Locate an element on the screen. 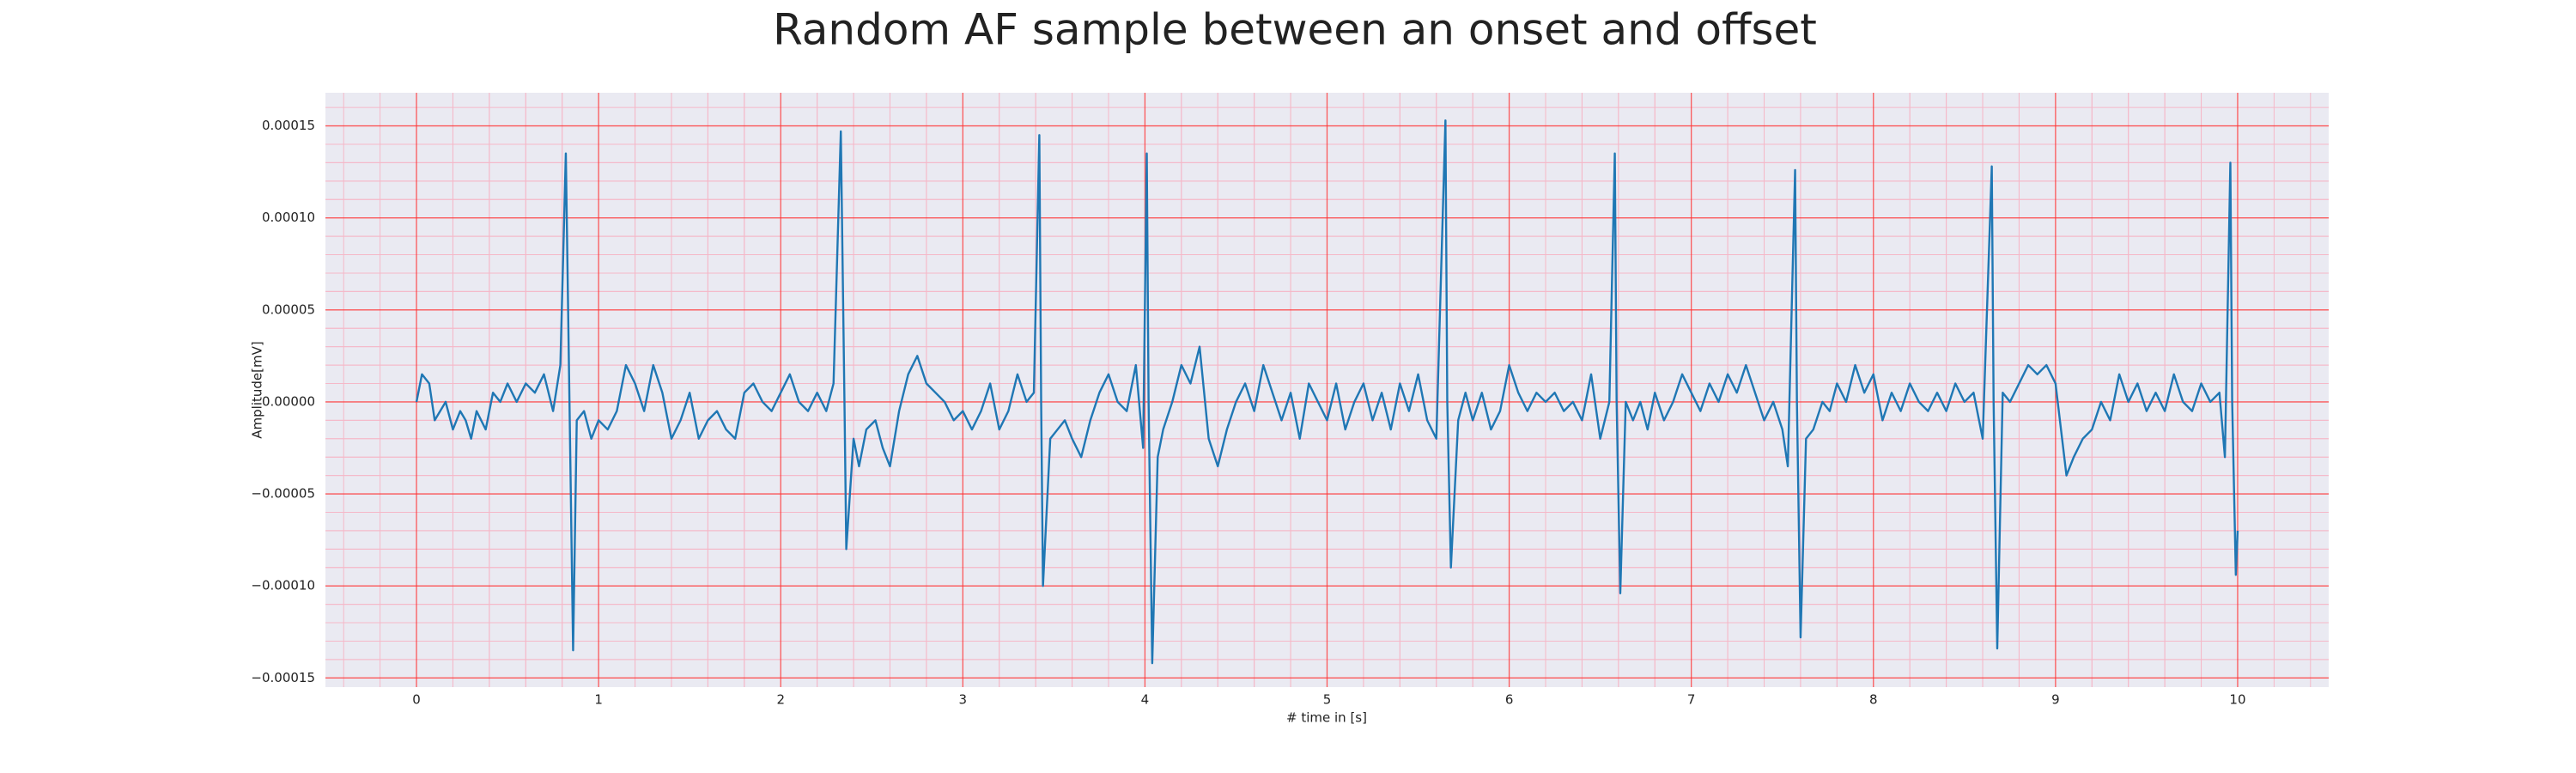  x-tick-label: 3 is located at coordinates (963, 700).